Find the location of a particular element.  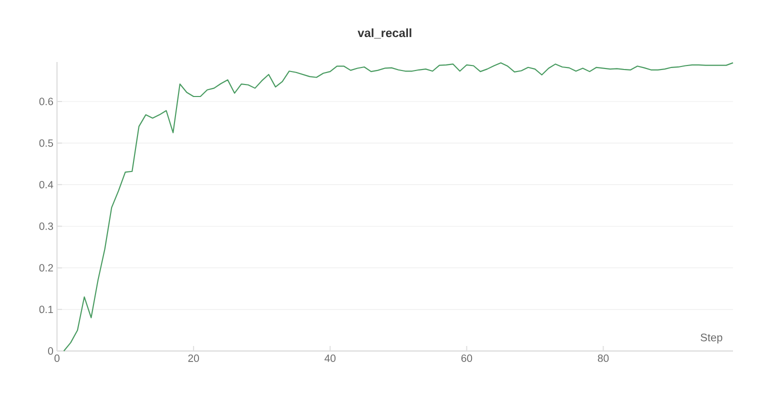

x-axis-title: Step is located at coordinates (711, 339).